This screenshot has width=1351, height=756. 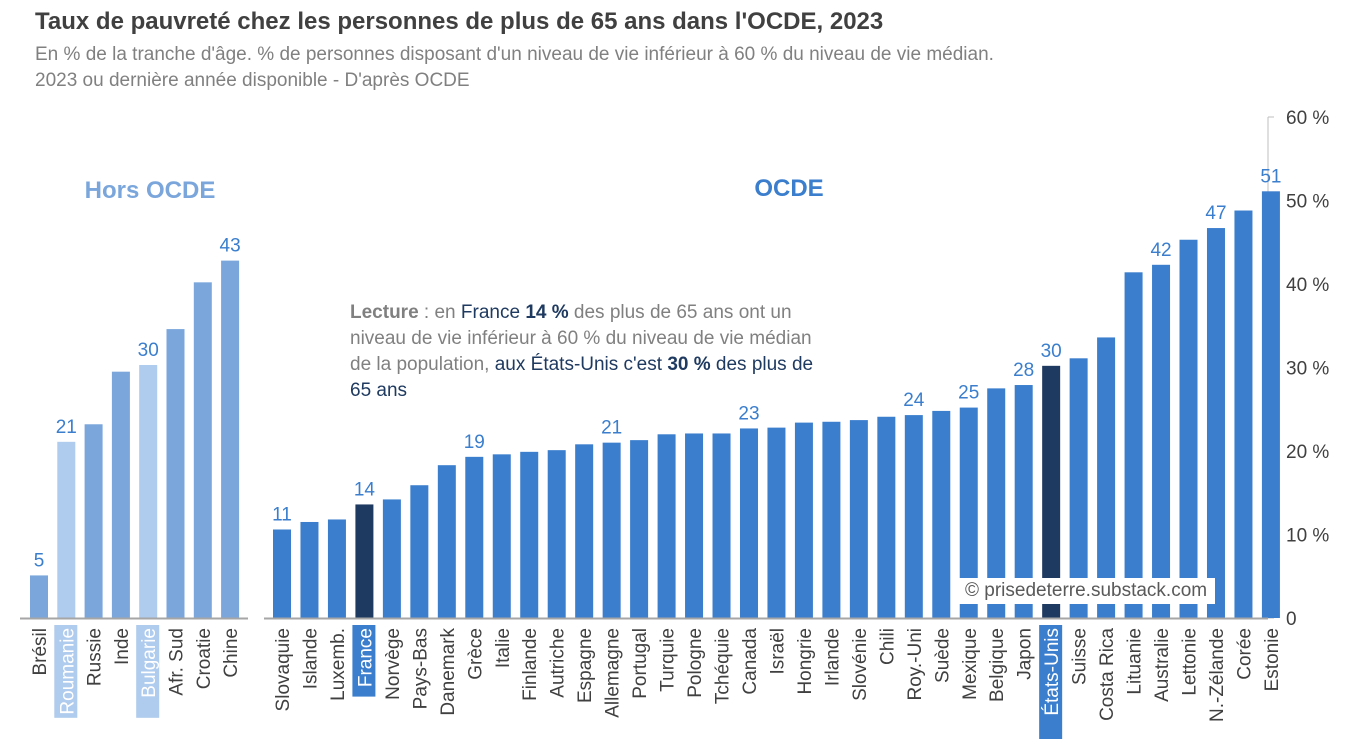 I want to click on y-tick-label: 50 %, so click(x=1307, y=202).